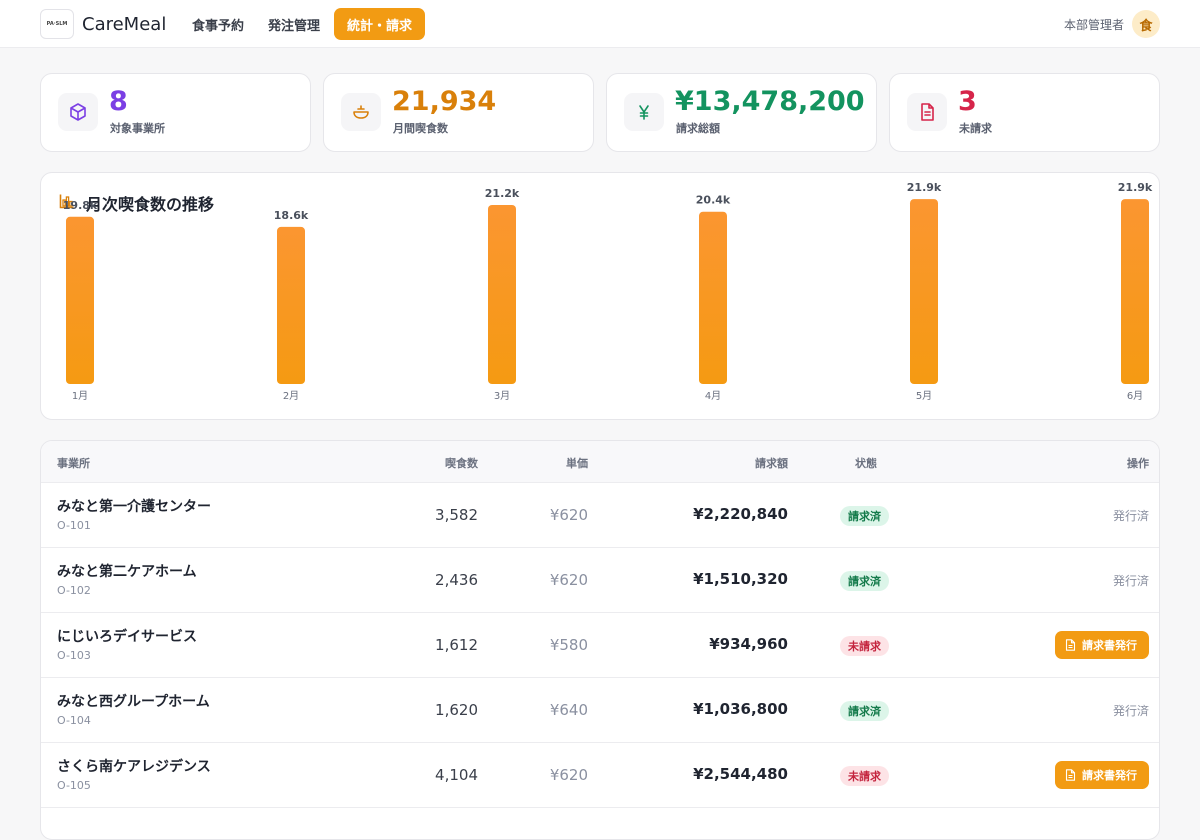 This screenshot has width=1200, height=840. Describe the element at coordinates (137, 128) in the screenshot. I see `stat-label: 対象事業所` at that location.